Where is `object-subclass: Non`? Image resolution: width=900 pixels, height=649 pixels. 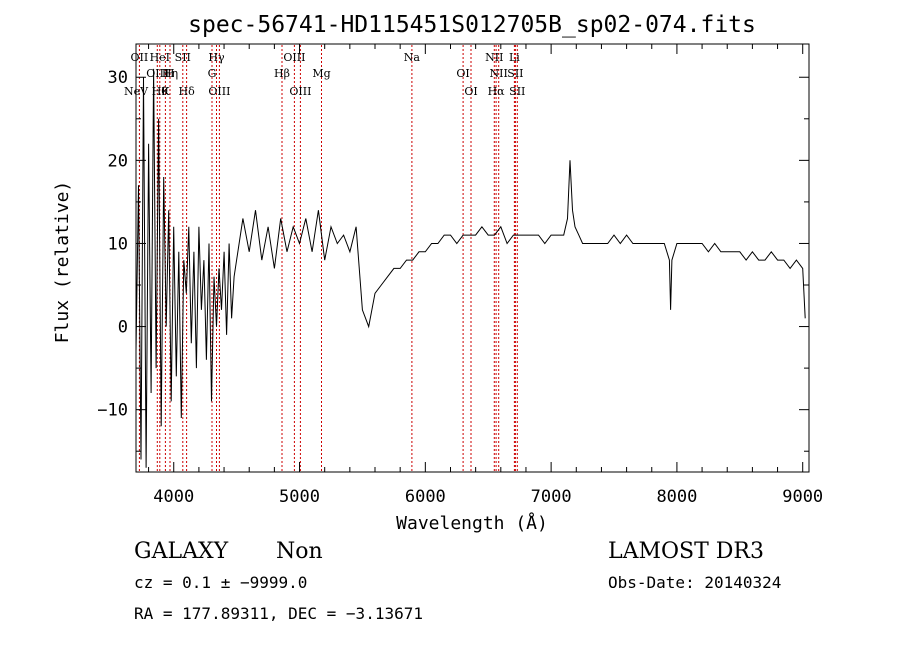 object-subclass: Non is located at coordinates (299, 551).